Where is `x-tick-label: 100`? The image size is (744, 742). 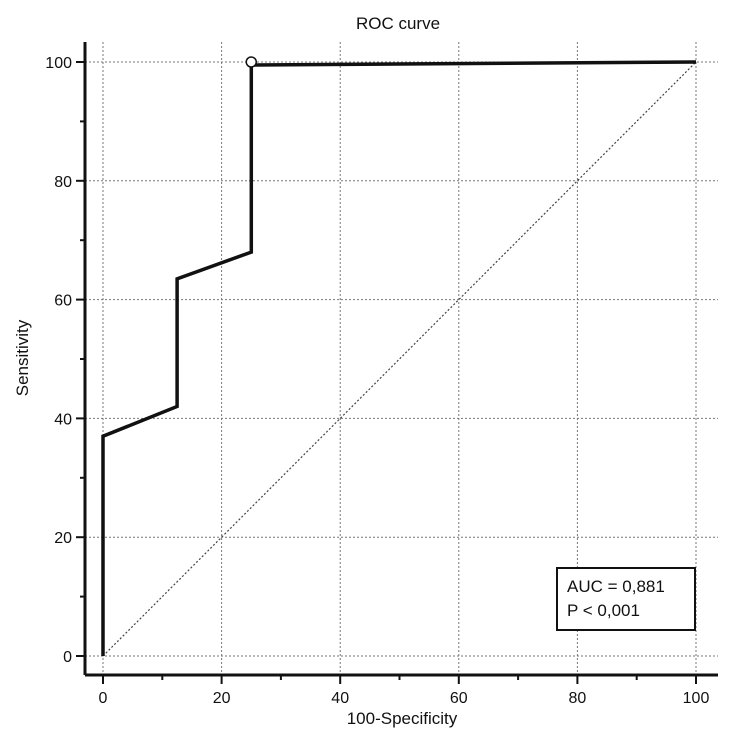
x-tick-label: 100 is located at coordinates (696, 698).